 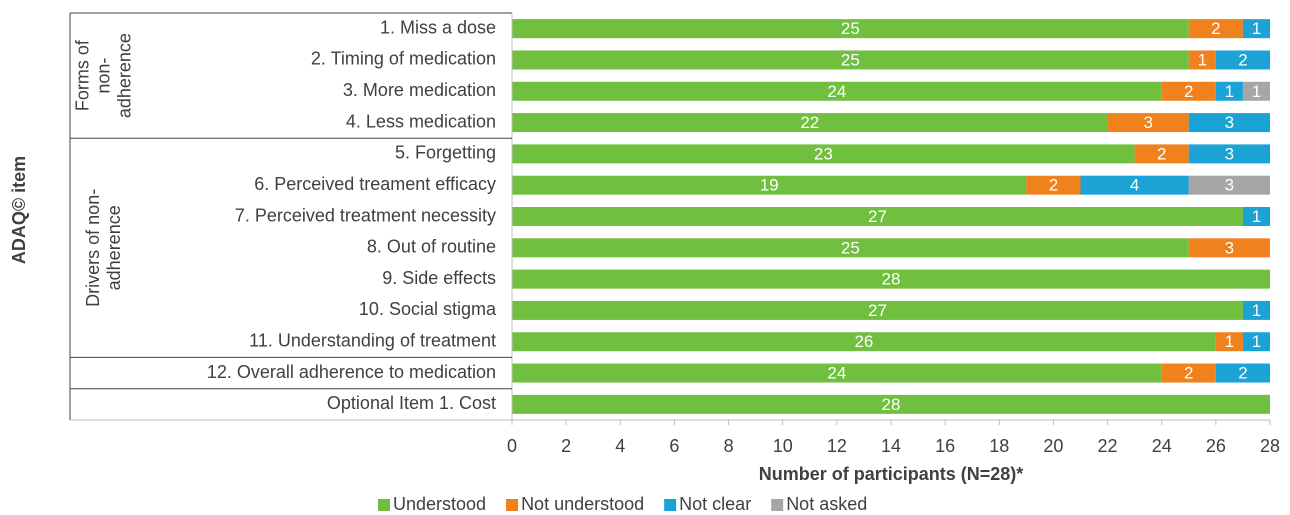 What do you see at coordinates (428, 309) in the screenshot?
I see `category-label: 10. Social stigma` at bounding box center [428, 309].